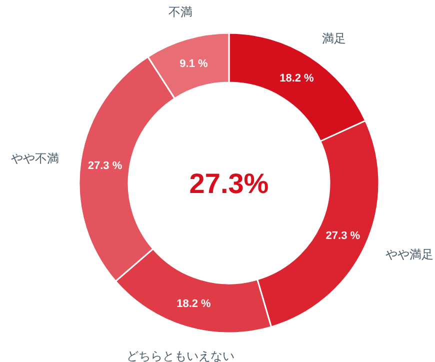  I want to click on slice-label: やや不満, so click(34, 159).